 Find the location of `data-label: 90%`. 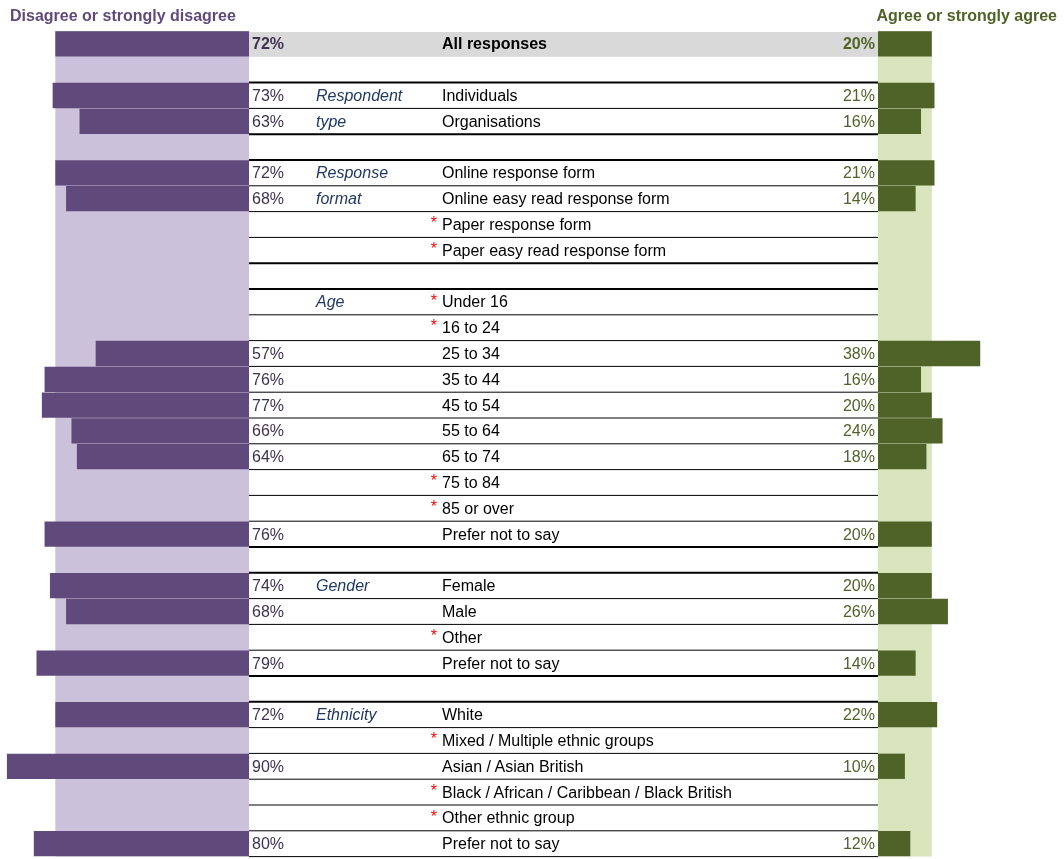

data-label: 90% is located at coordinates (268, 766).